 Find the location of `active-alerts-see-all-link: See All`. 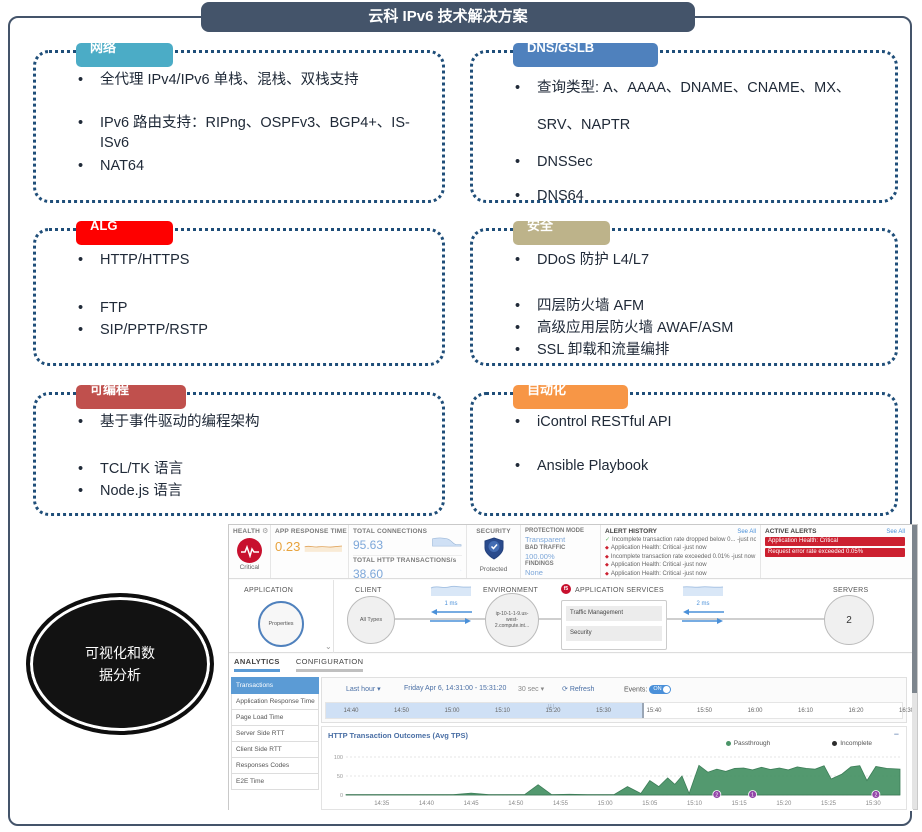

active-alerts-see-all-link: See All is located at coordinates (895, 531).